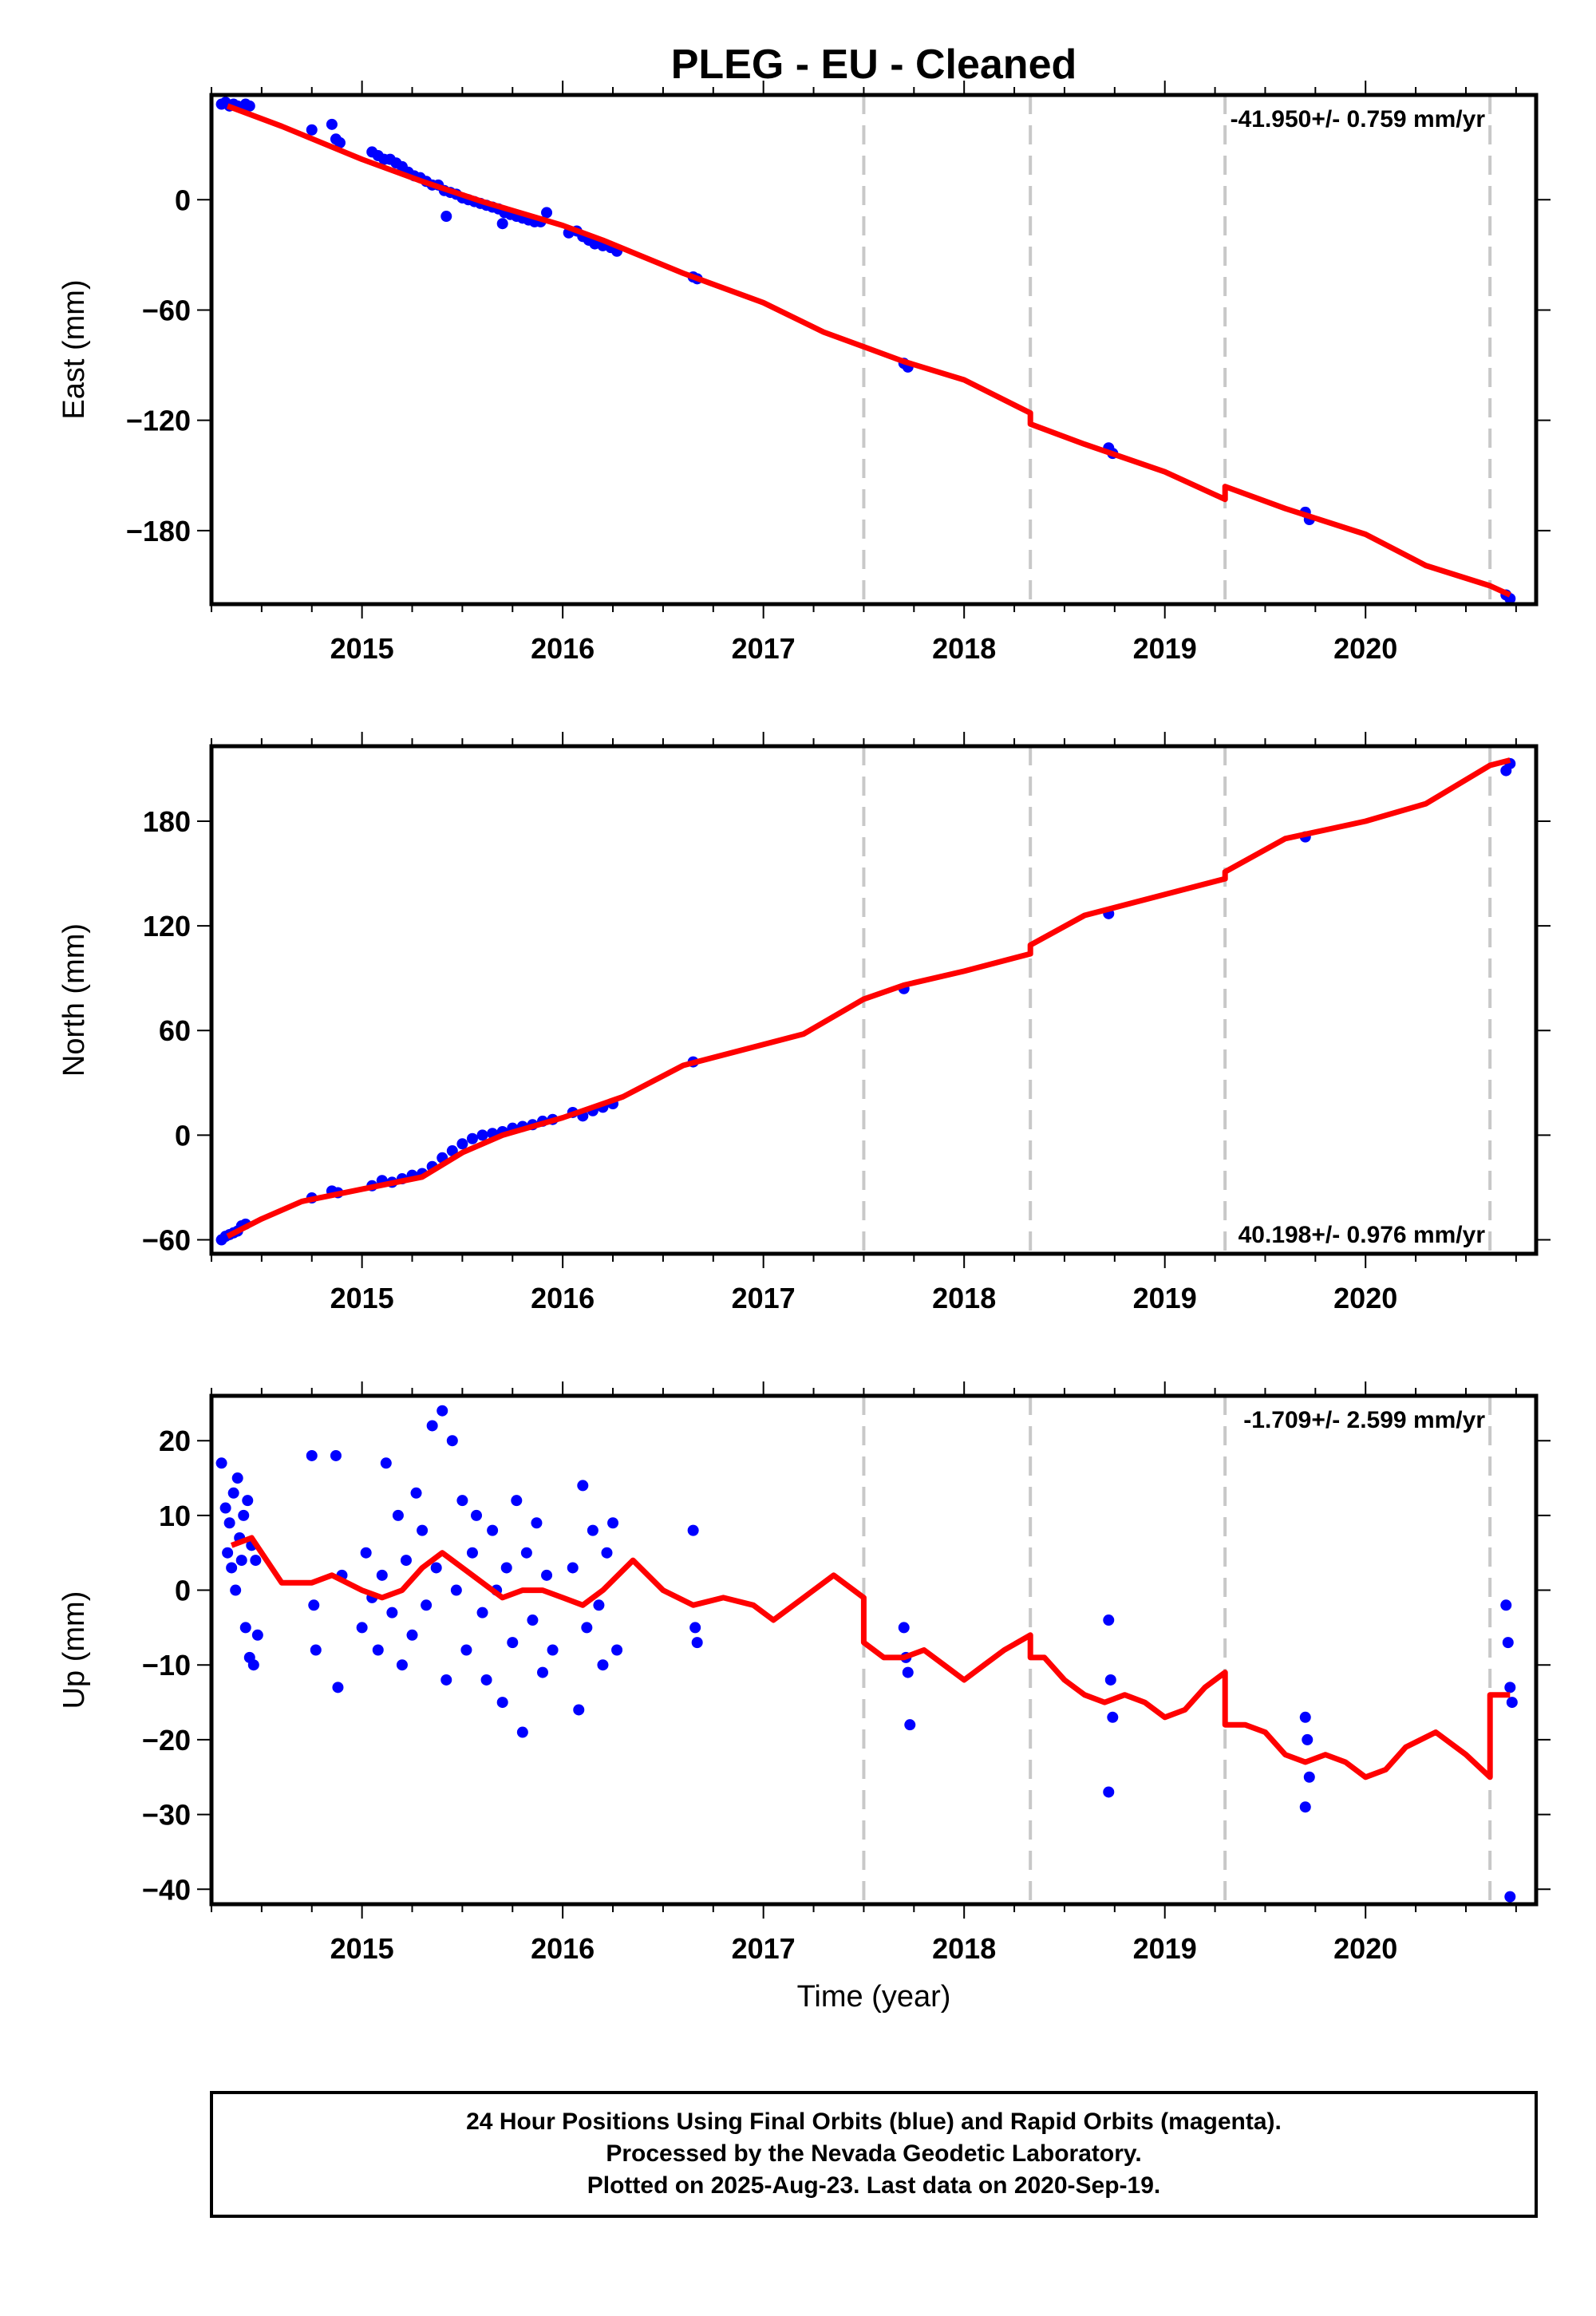 Image resolution: width=1596 pixels, height=2316 pixels. What do you see at coordinates (1358, 119) in the screenshot?
I see `east-rate-label: -41.950+/- 0.759 mm/yr` at bounding box center [1358, 119].